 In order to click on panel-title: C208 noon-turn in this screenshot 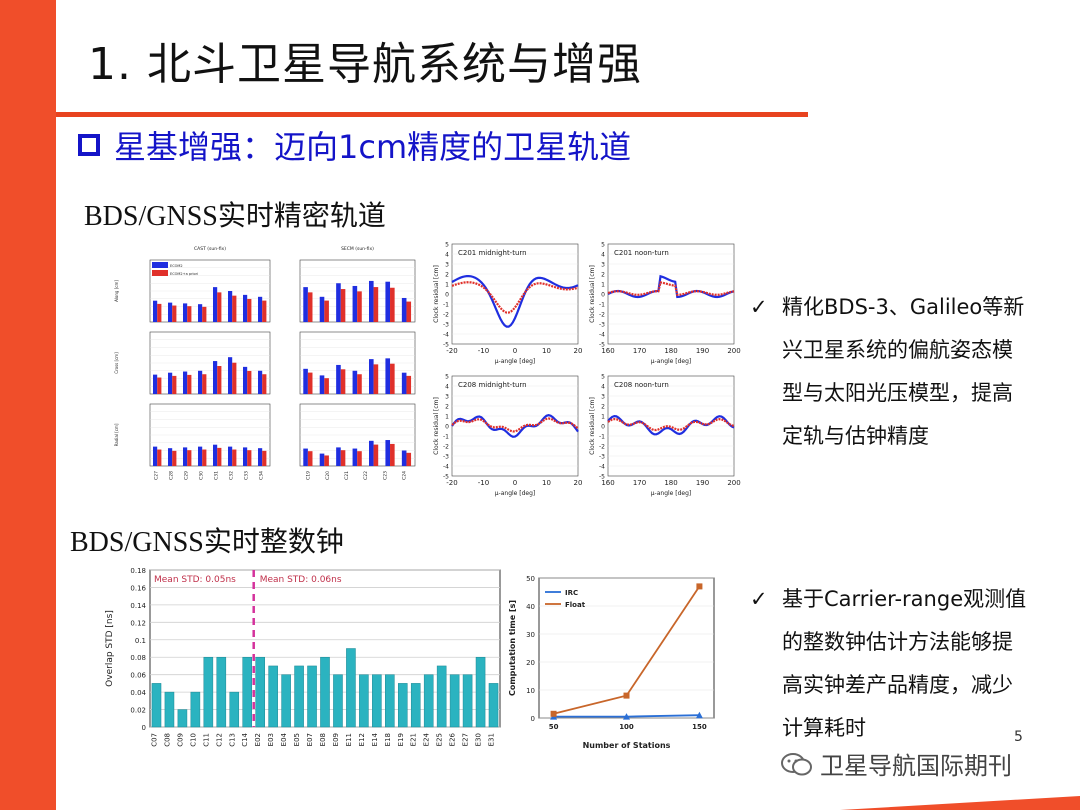, I will do `click(641, 385)`.